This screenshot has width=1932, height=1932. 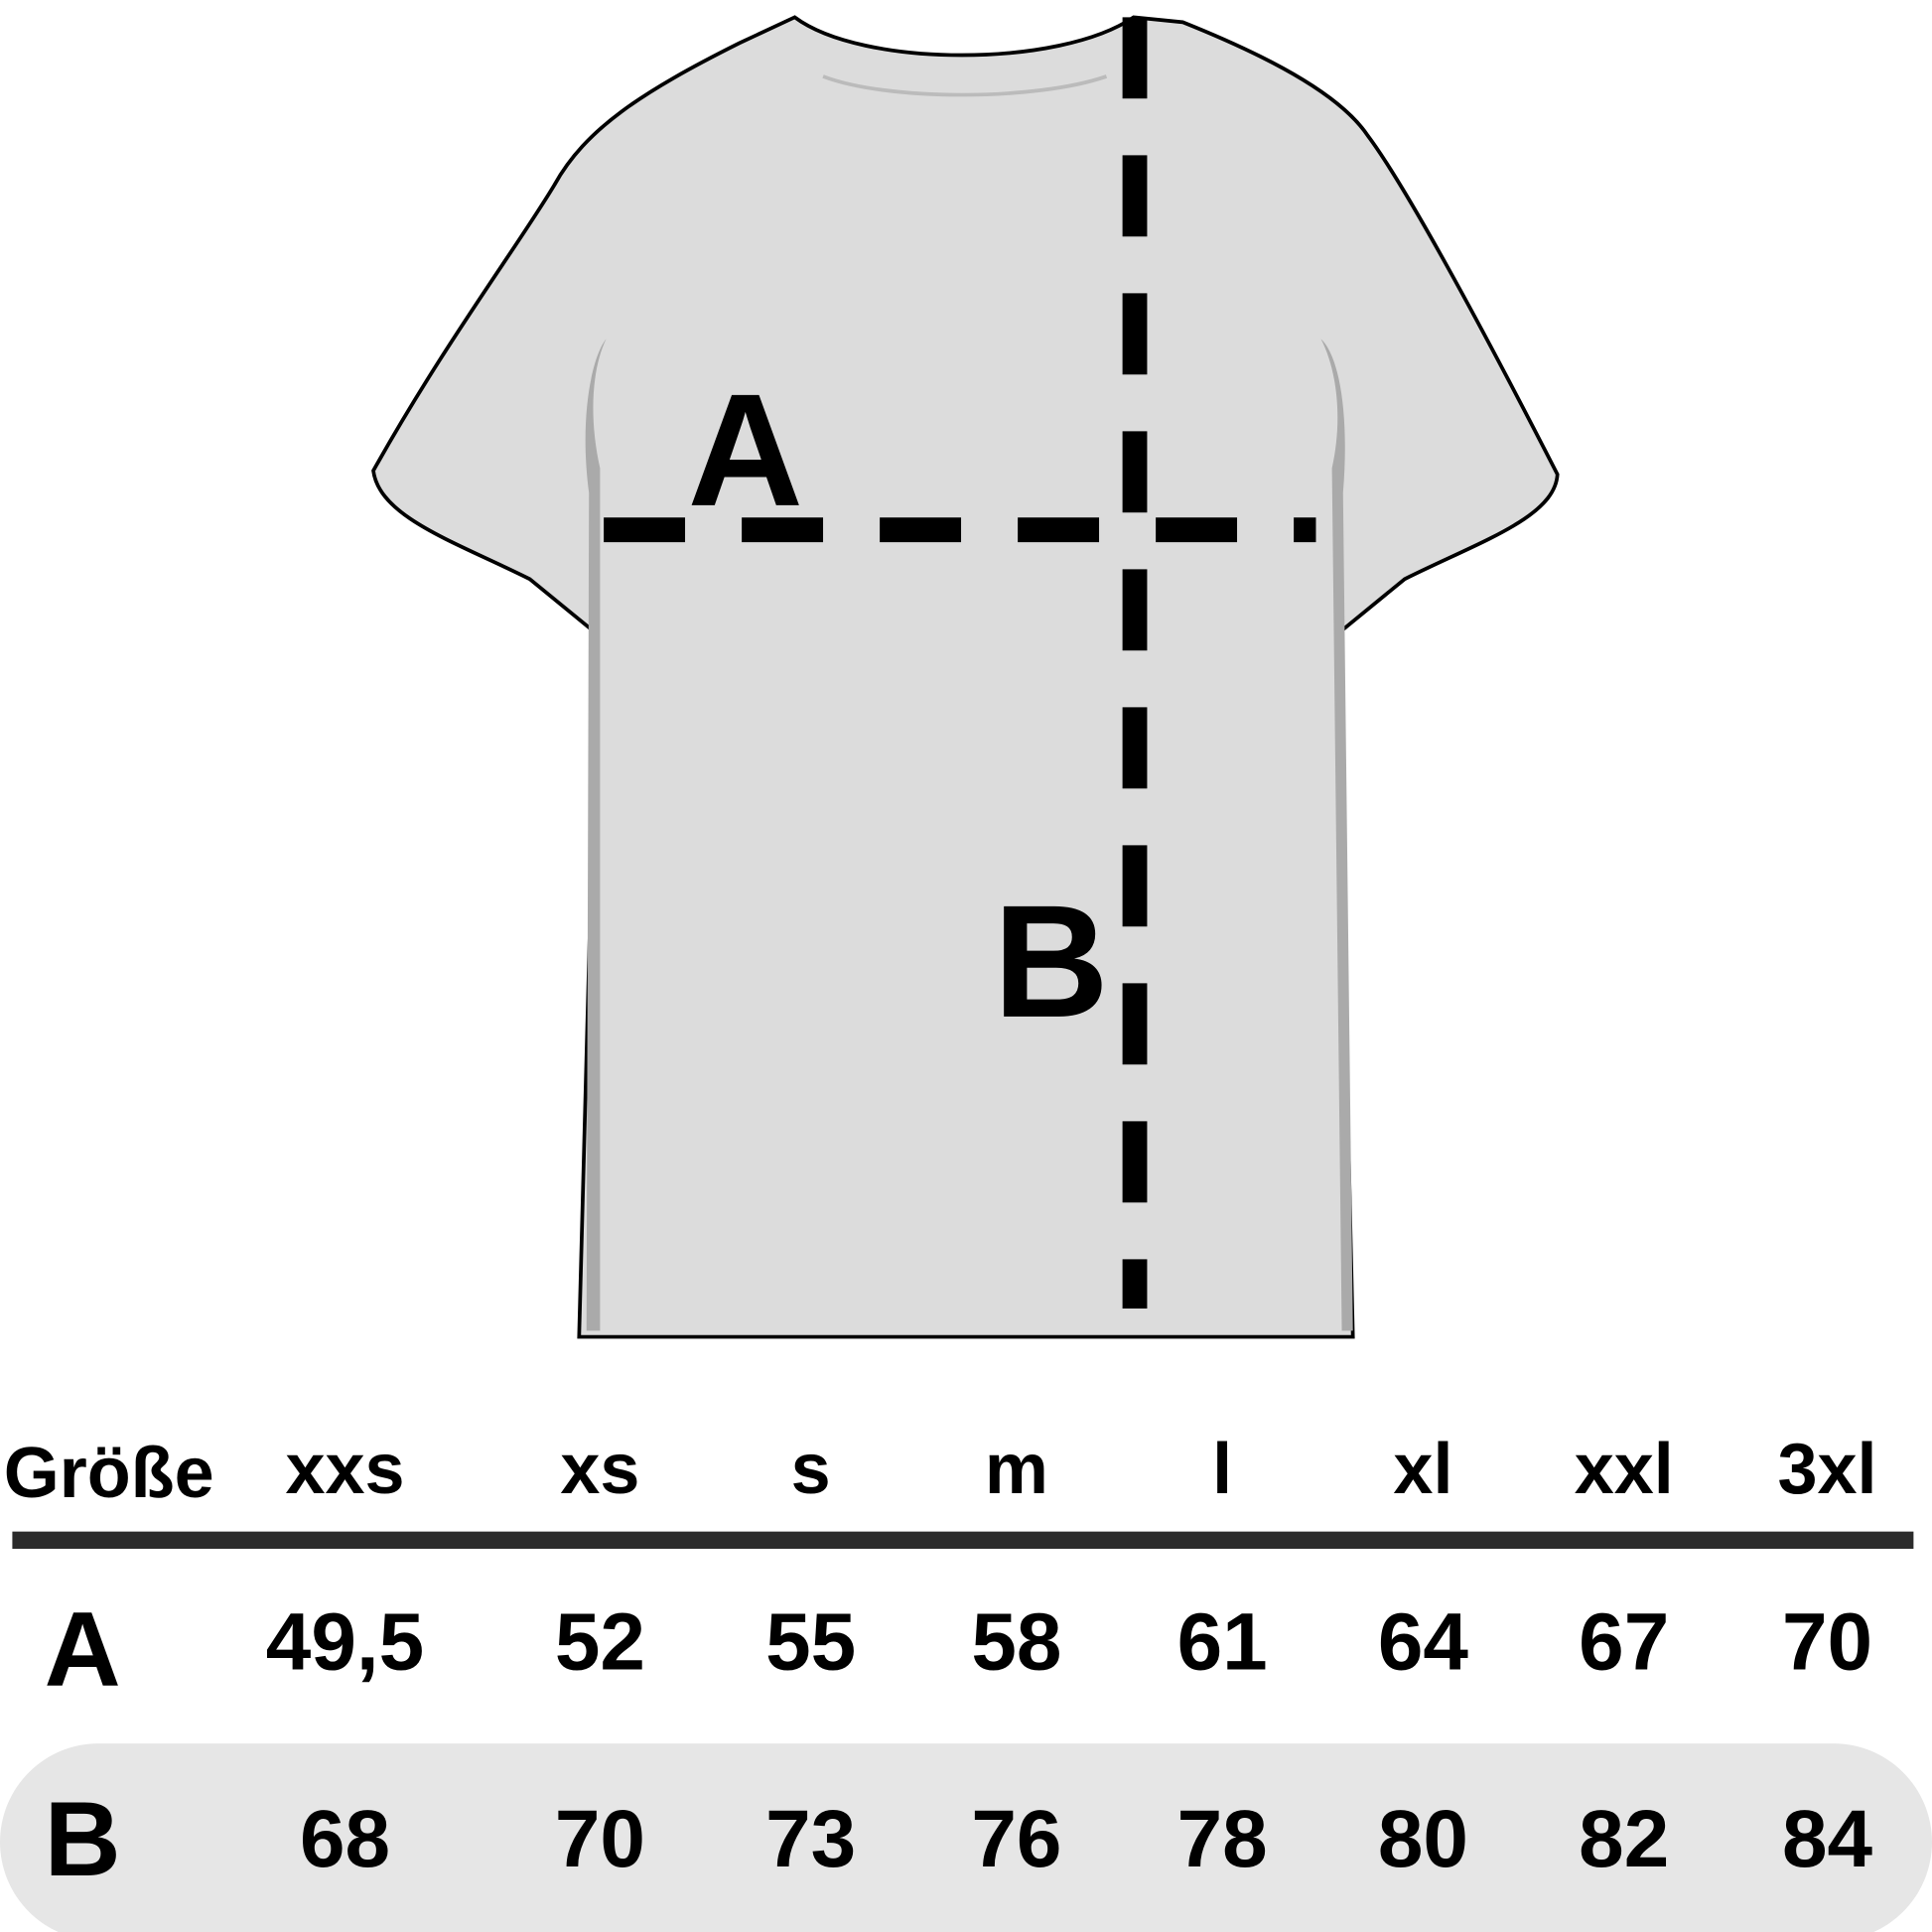 What do you see at coordinates (965, 86) in the screenshot?
I see `neck-seam` at bounding box center [965, 86].